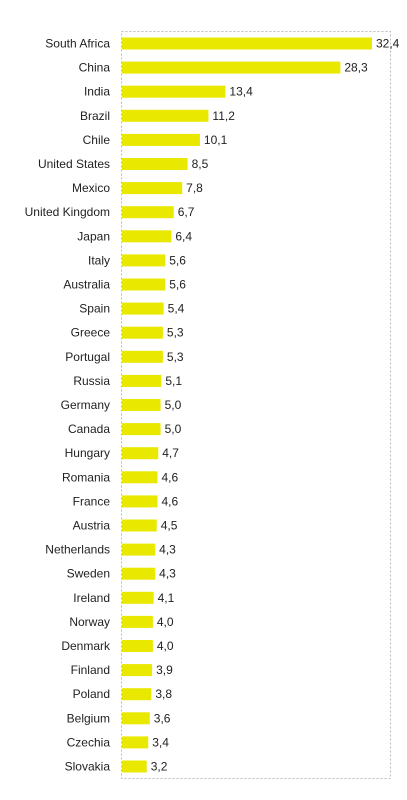 This screenshot has width=407, height=800. Describe the element at coordinates (88, 718) in the screenshot. I see `category-label-belgium: Belgium` at that location.